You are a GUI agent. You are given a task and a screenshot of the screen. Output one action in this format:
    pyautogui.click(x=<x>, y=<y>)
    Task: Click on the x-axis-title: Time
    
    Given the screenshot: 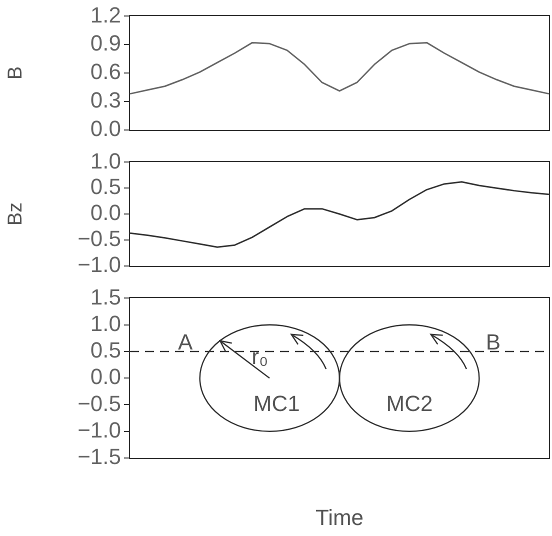 What is the action you would take?
    pyautogui.click(x=339, y=517)
    